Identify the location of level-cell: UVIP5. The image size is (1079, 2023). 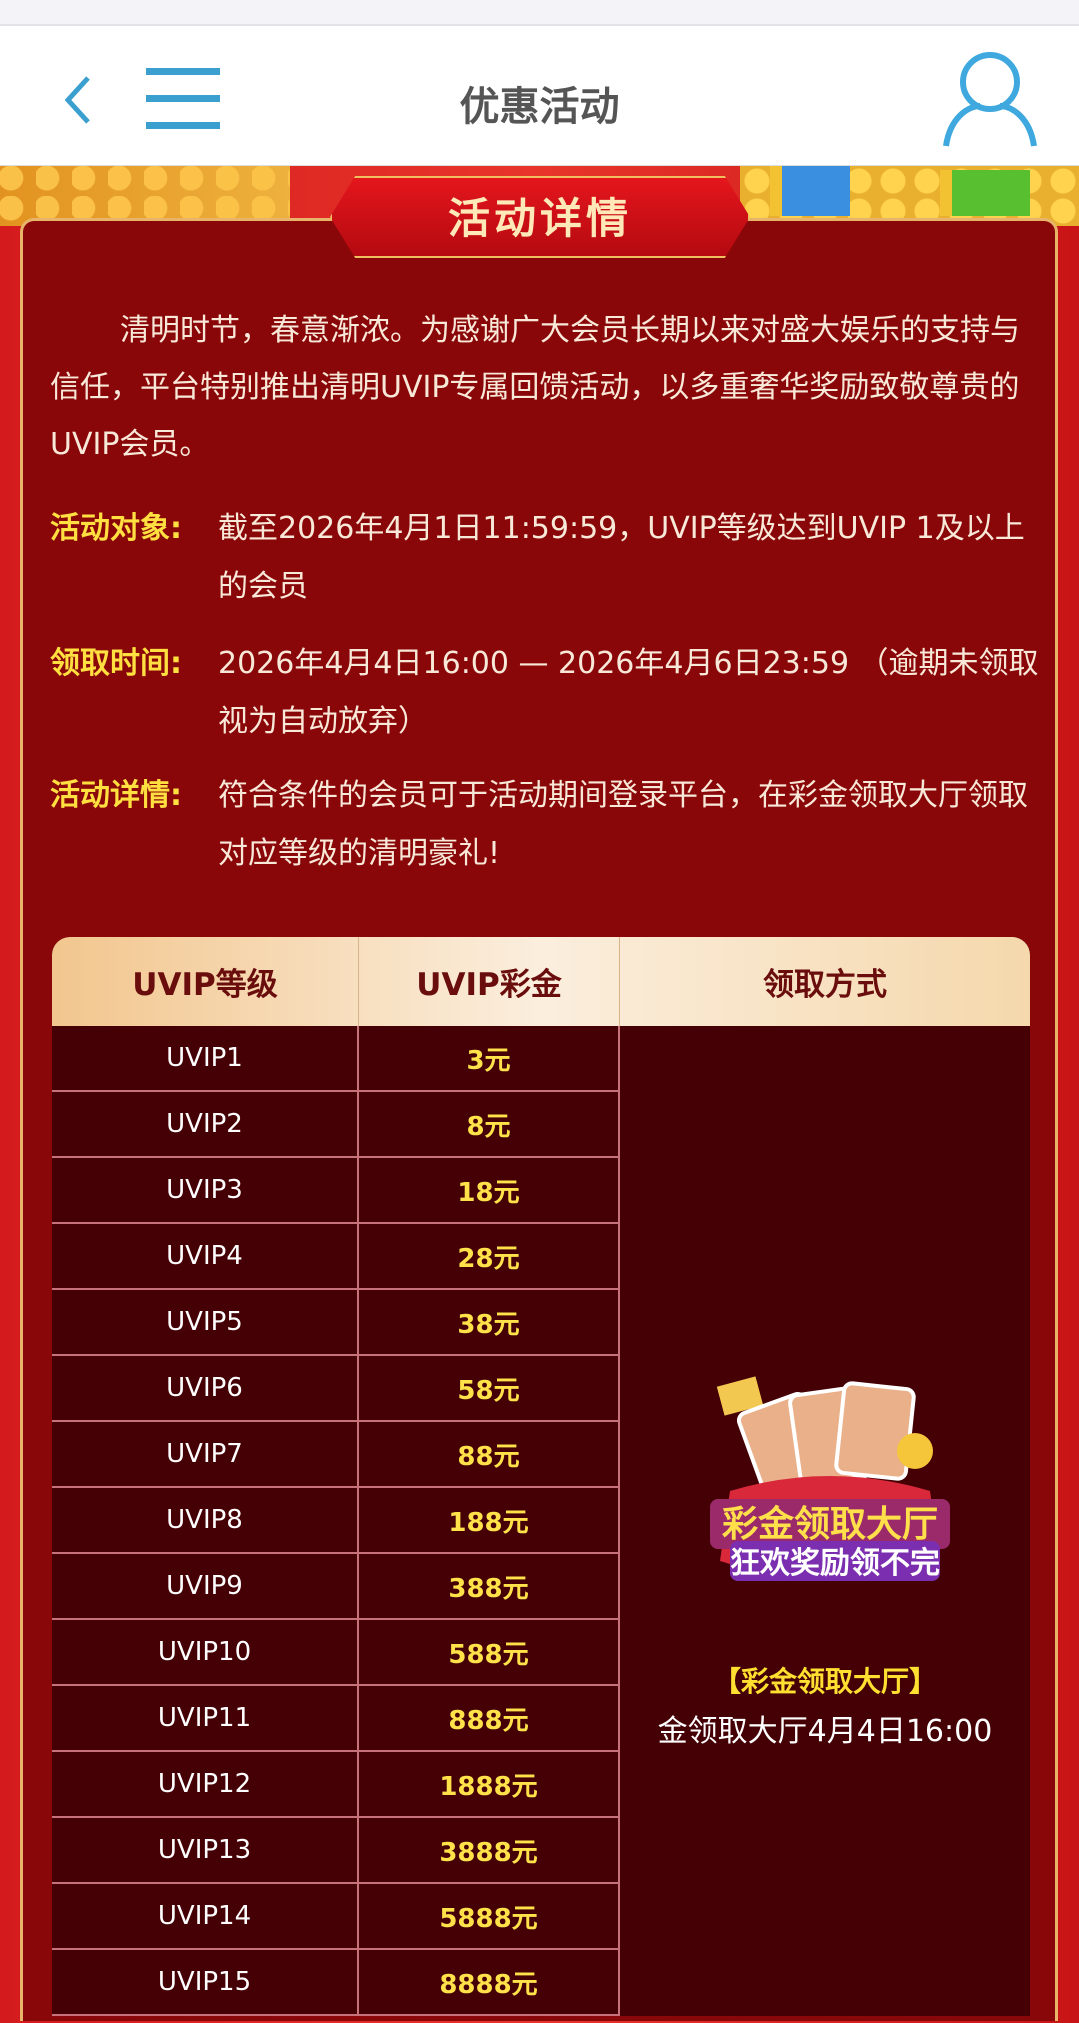
(205, 1322).